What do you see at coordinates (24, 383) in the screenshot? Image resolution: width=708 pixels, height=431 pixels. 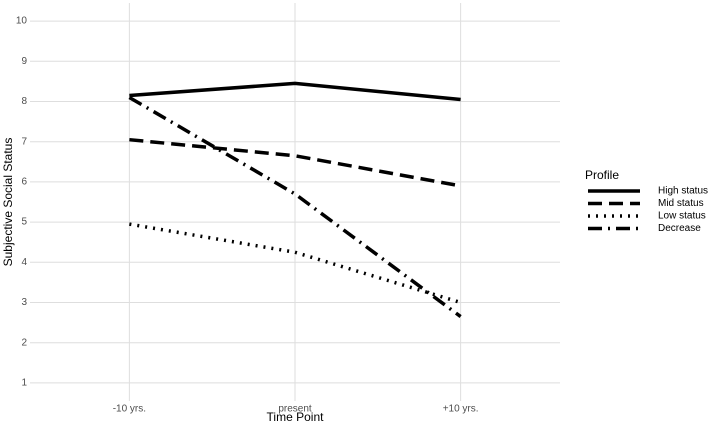 I see `y-tick-label: 1` at bounding box center [24, 383].